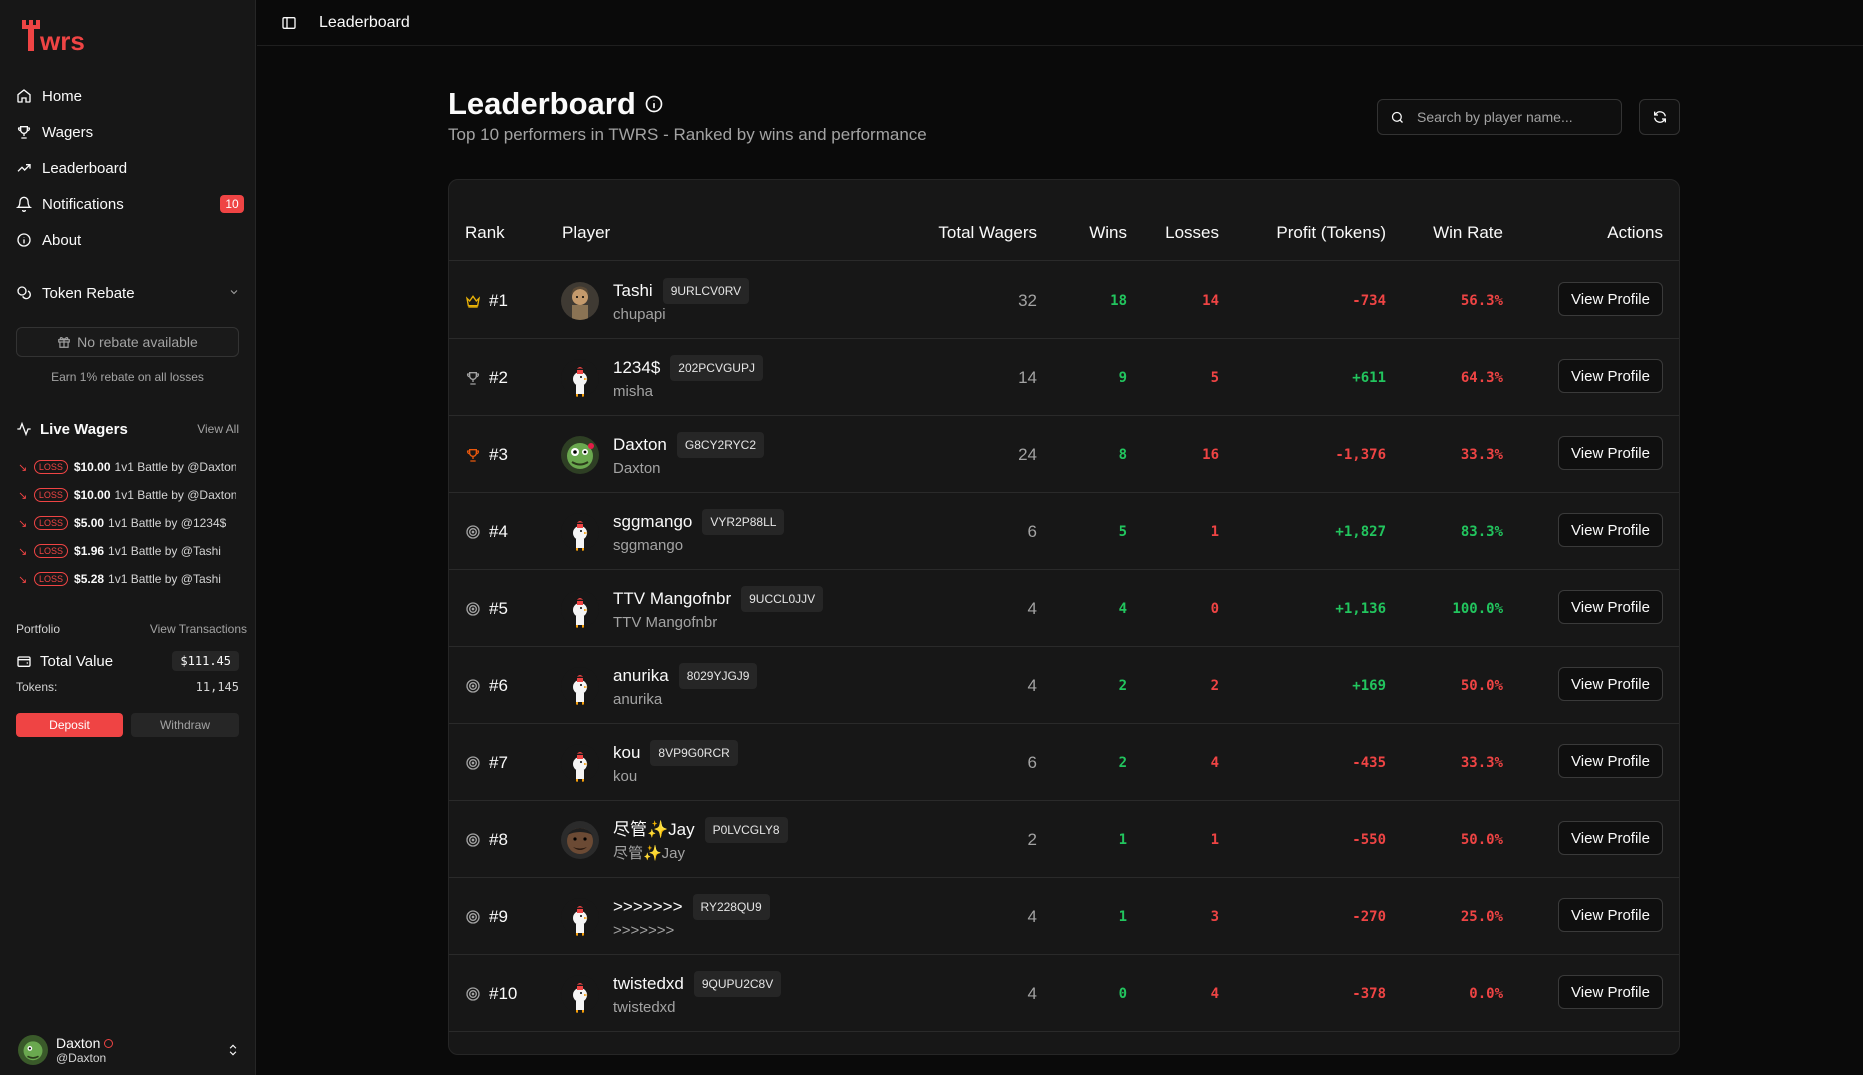 This screenshot has width=1863, height=1075. I want to click on sidebar-item-wagers: Wagers, so click(128, 132).